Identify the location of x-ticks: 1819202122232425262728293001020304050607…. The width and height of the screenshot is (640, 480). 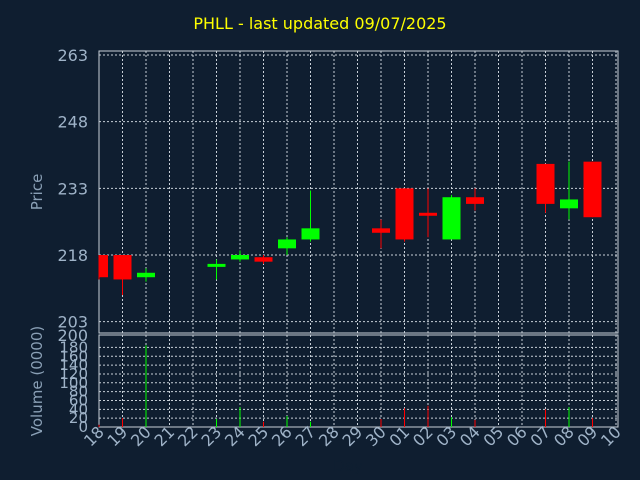
(352, 436).